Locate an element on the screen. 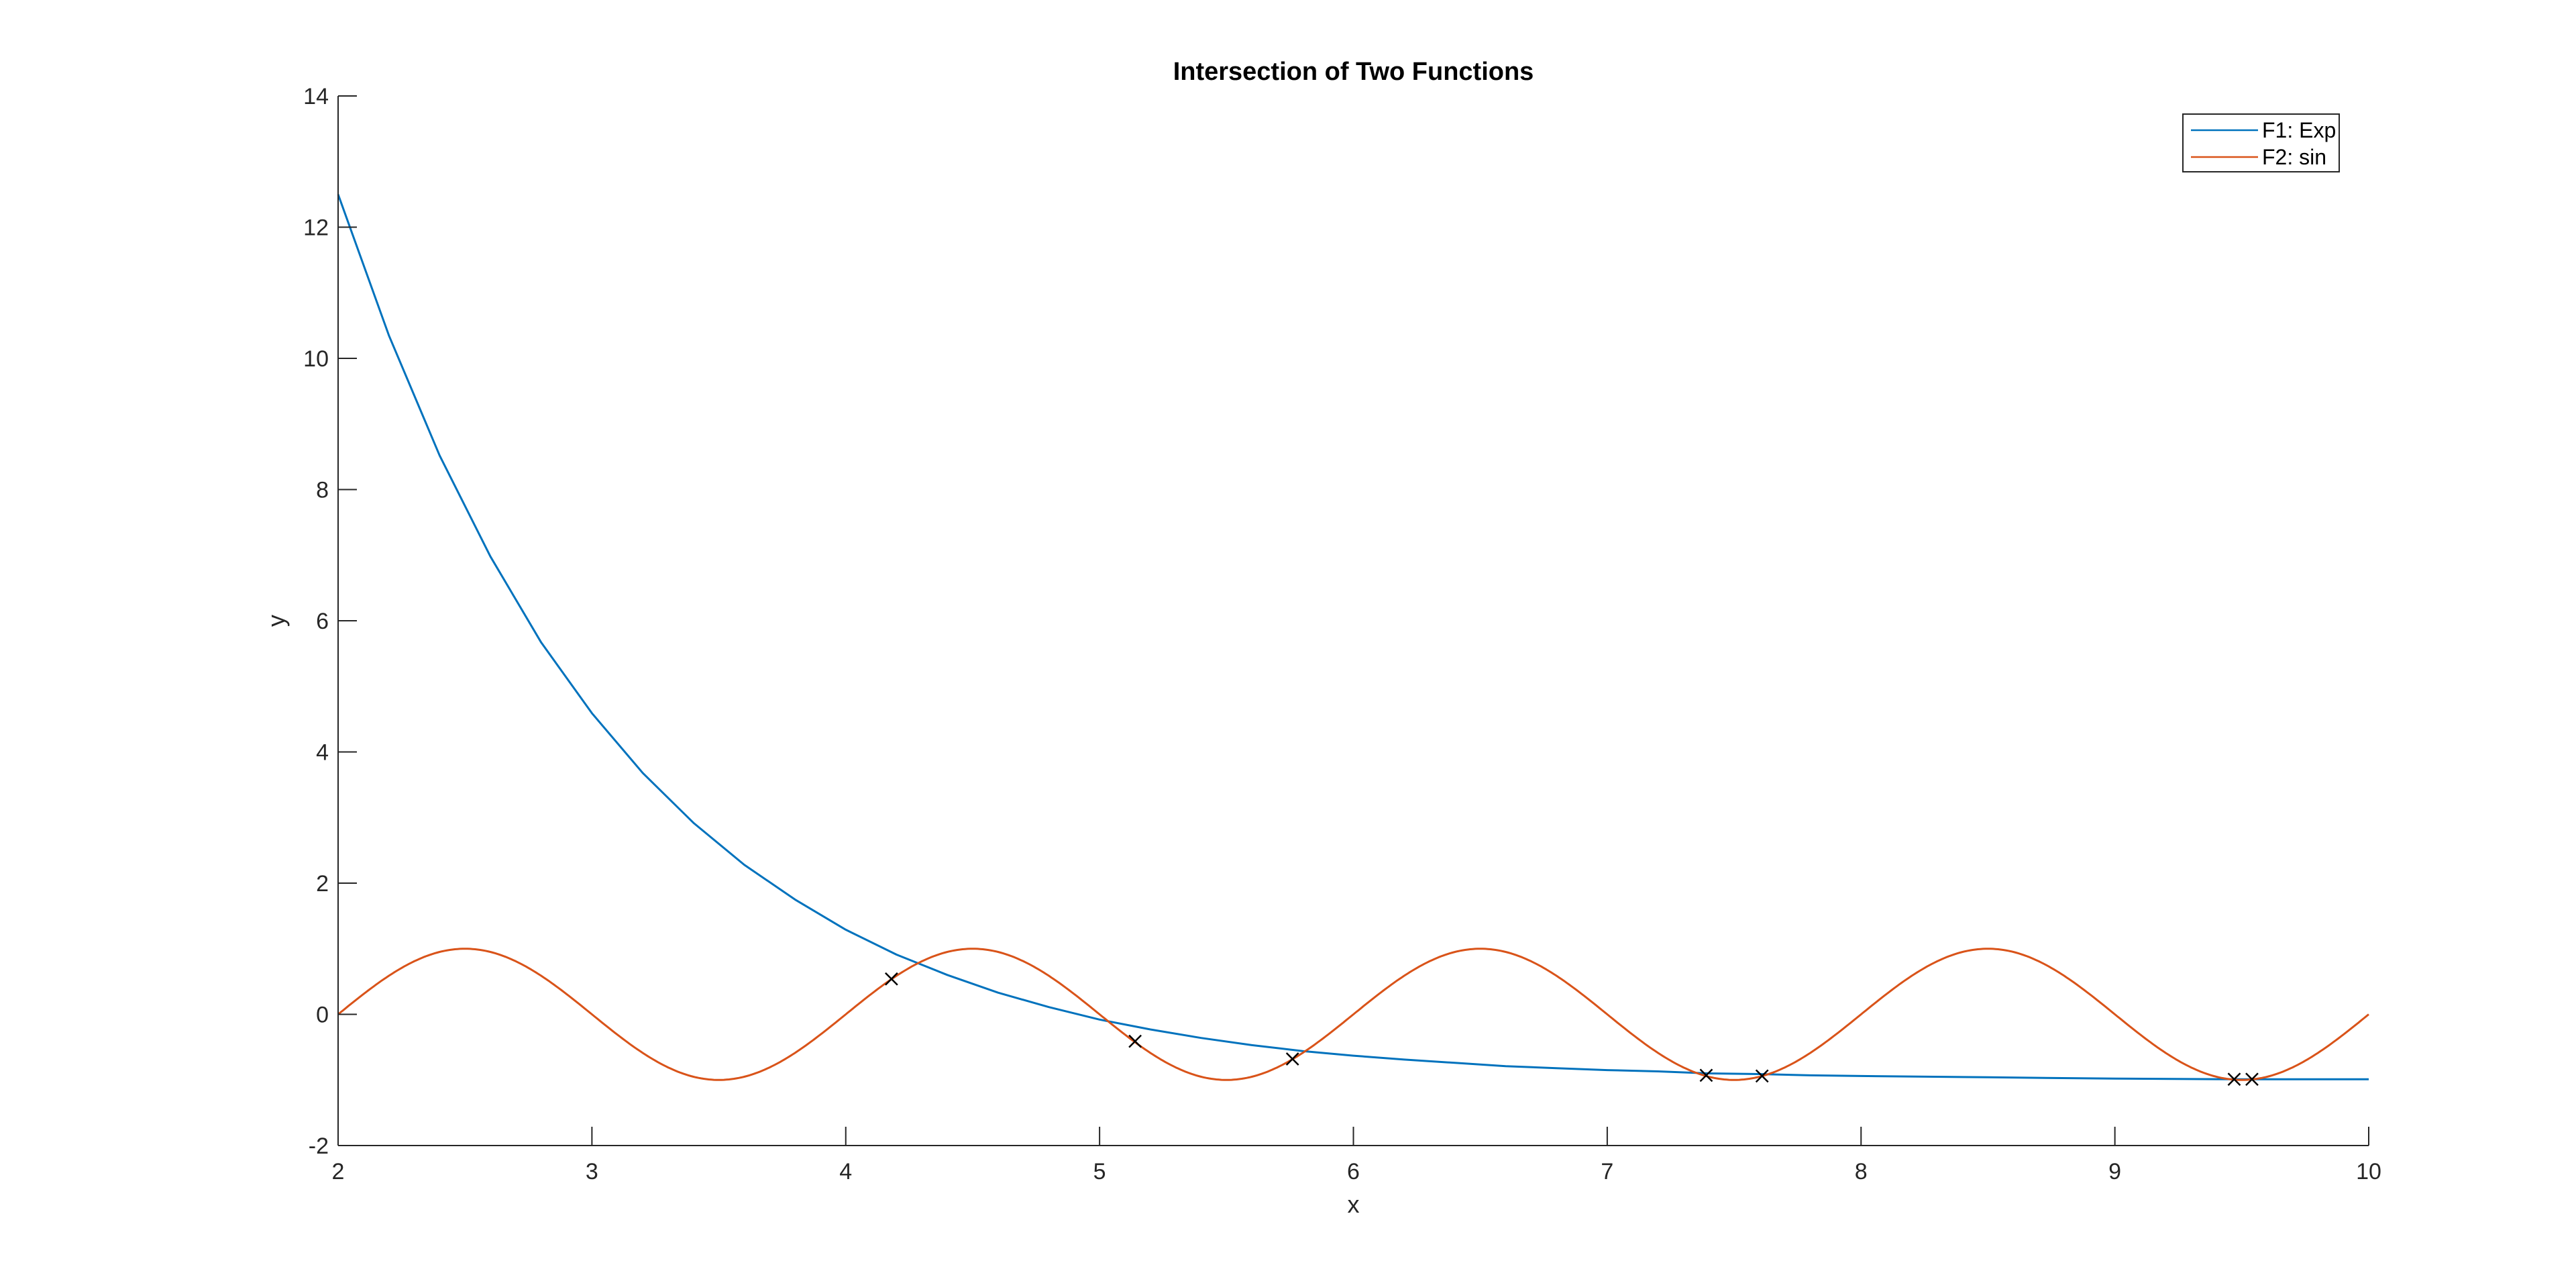 The width and height of the screenshot is (2576, 1267). legend-label-sin: F2: sin is located at coordinates (2294, 157).